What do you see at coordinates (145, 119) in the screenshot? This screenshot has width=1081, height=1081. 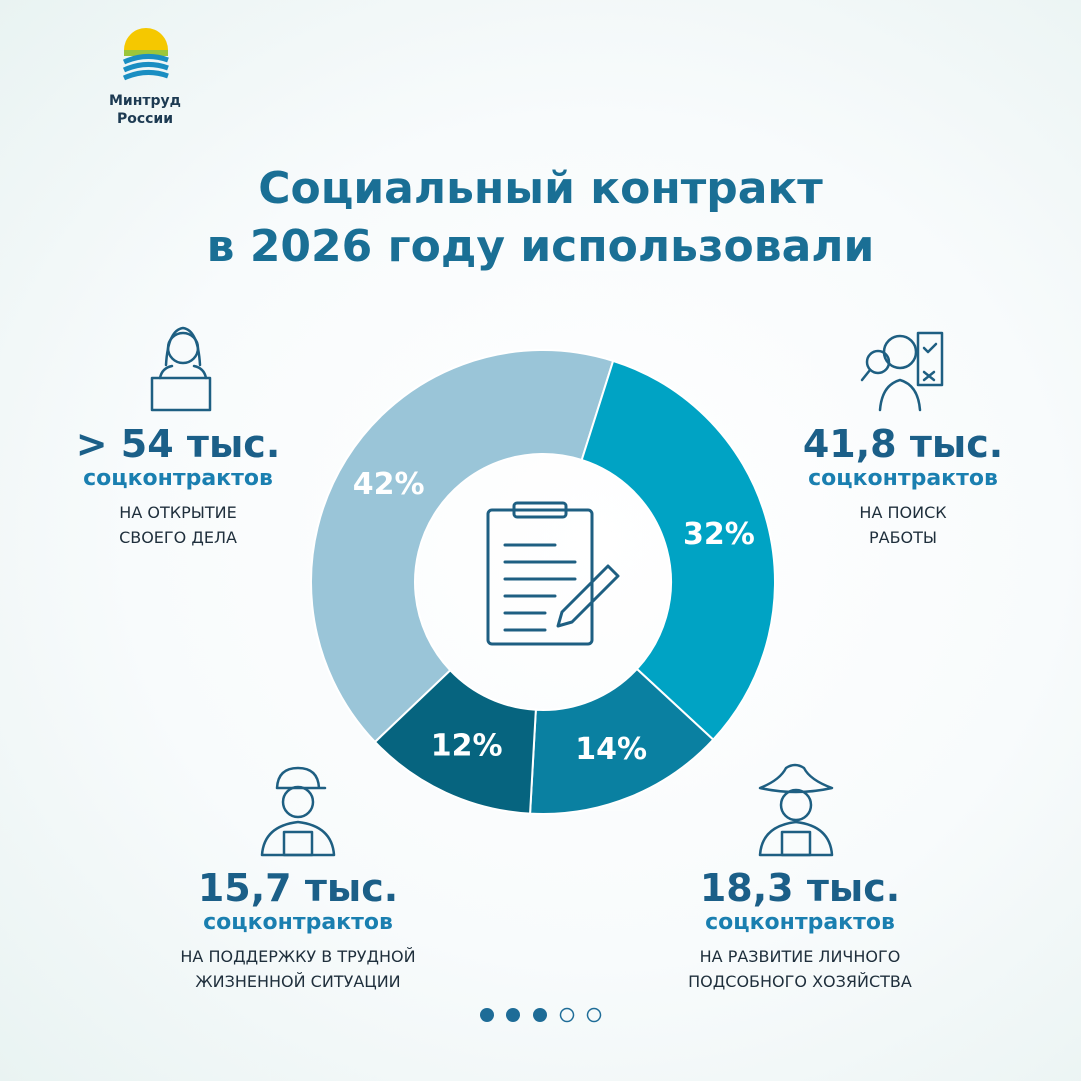 I see `logo-line: России` at bounding box center [145, 119].